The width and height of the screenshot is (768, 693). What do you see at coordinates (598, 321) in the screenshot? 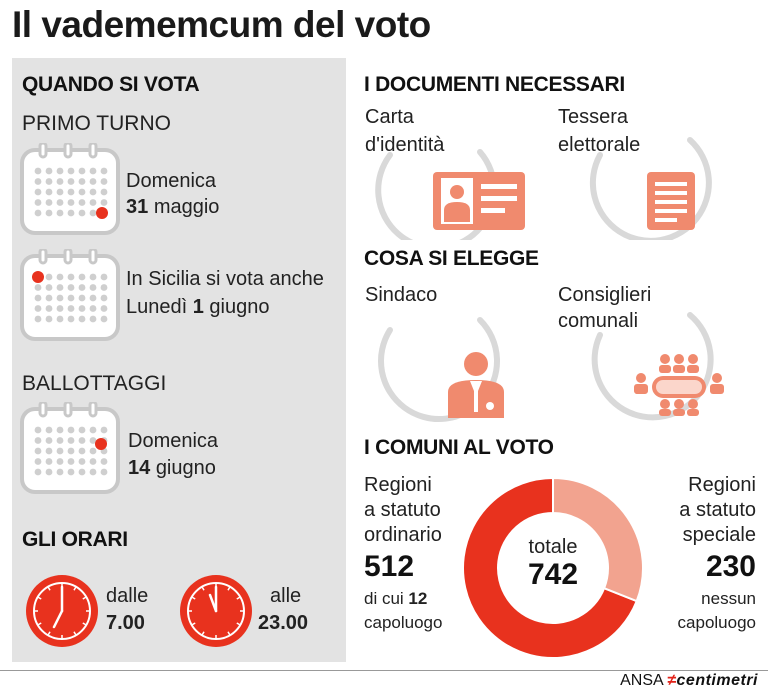
I see `item2-line2: comunali` at bounding box center [598, 321].